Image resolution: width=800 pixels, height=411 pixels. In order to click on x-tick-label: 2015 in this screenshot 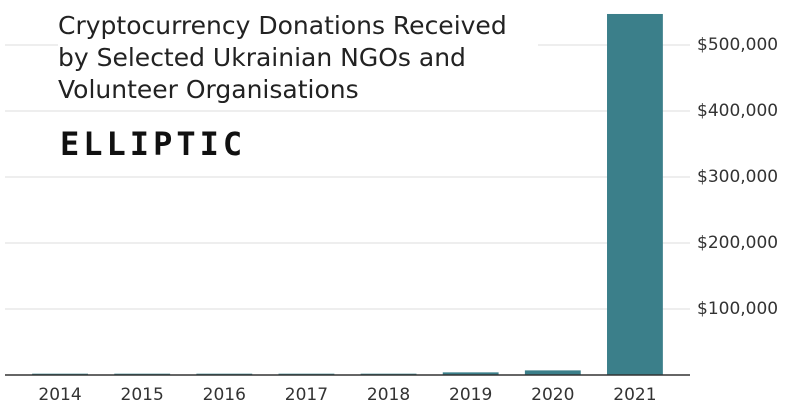, I will do `click(142, 395)`.